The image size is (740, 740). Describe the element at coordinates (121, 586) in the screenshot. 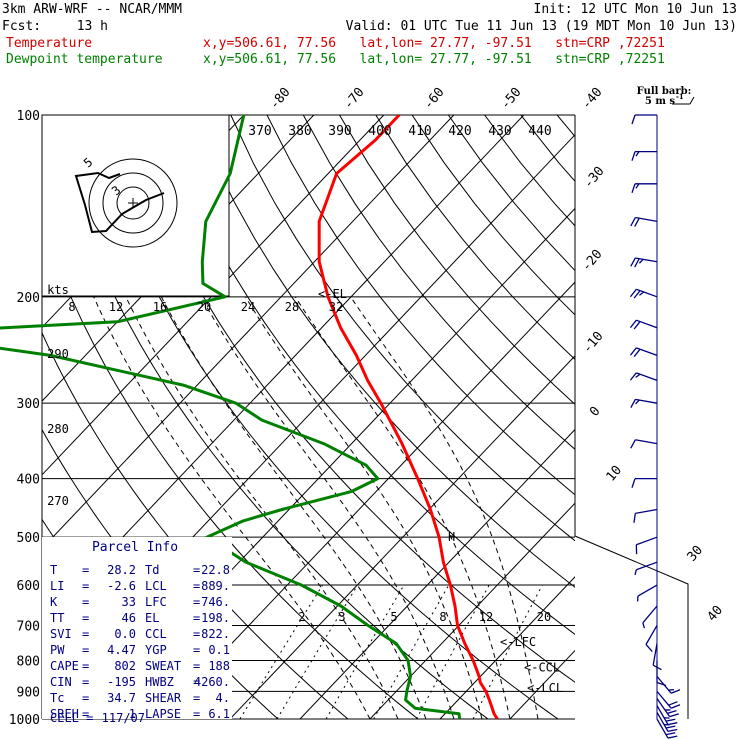

I see `parcel-value: -2.6` at that location.